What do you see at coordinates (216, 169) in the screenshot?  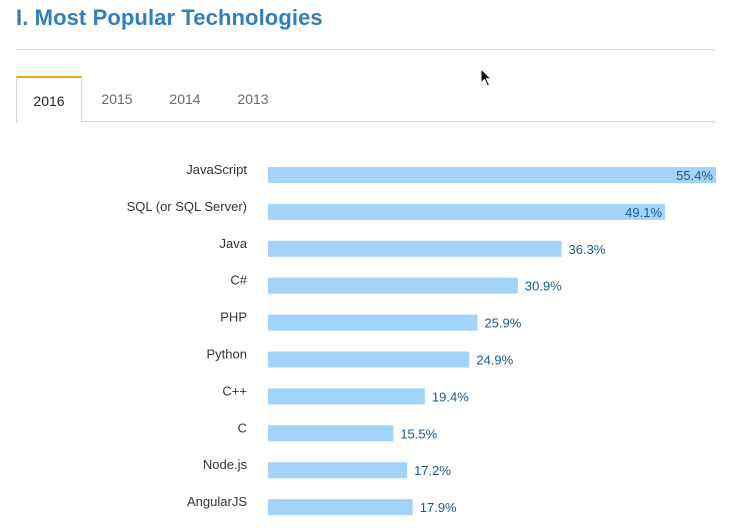 I see `category-label: JavaScript` at bounding box center [216, 169].